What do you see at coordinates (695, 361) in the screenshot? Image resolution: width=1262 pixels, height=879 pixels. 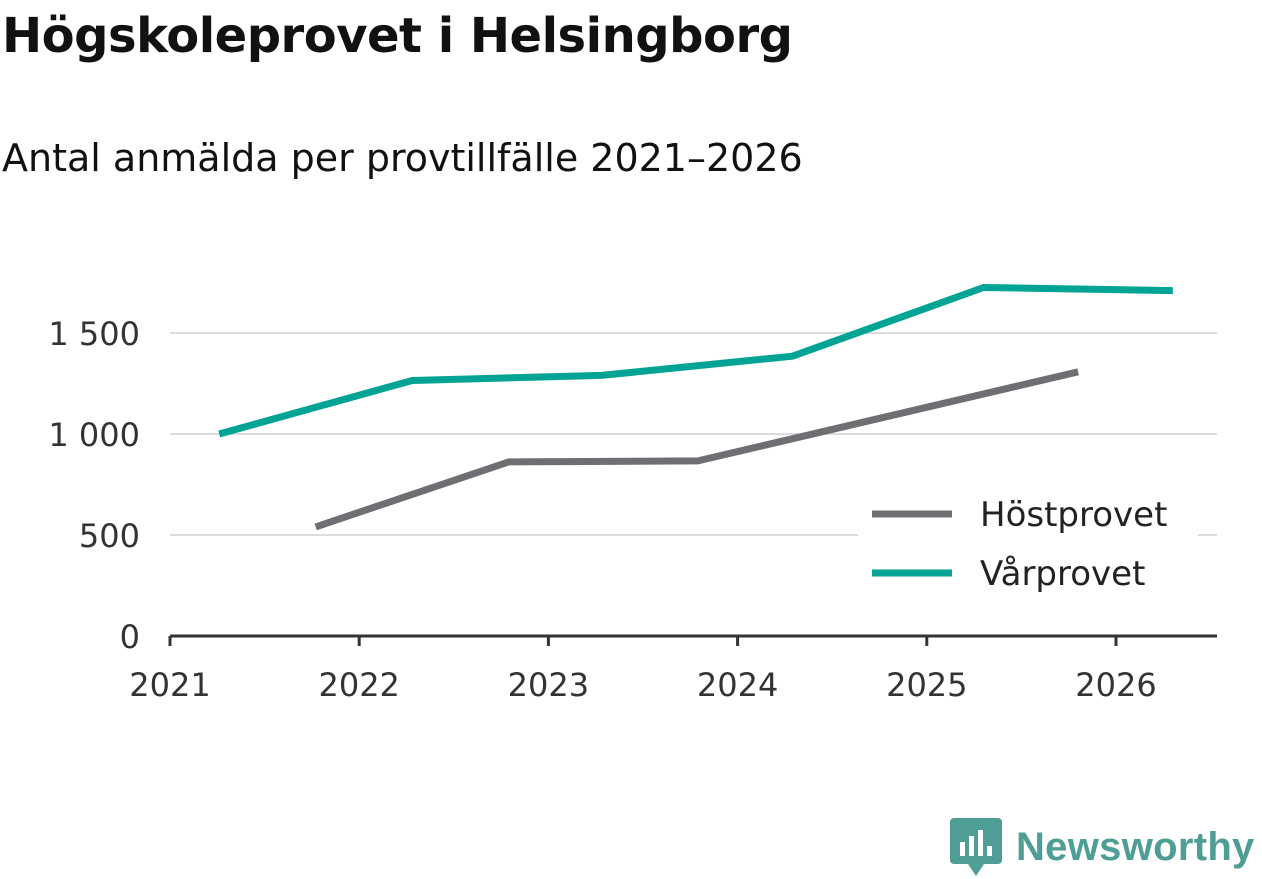 I see `series-line-v-rprovet` at bounding box center [695, 361].